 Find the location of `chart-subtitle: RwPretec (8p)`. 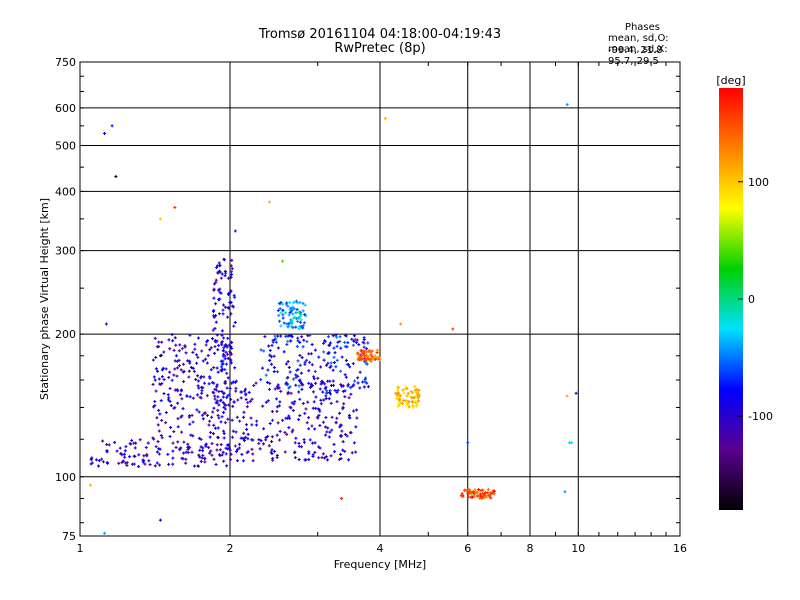

chart-subtitle: RwPretec (8p) is located at coordinates (380, 48).